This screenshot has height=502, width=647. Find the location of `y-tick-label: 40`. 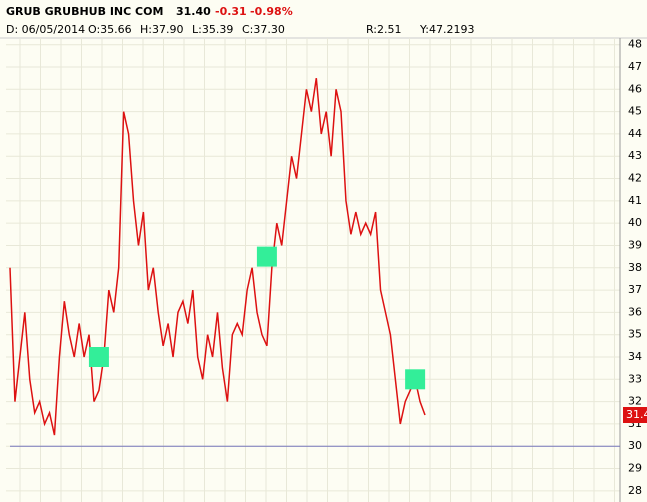

y-tick-label: 40 is located at coordinates (635, 222).